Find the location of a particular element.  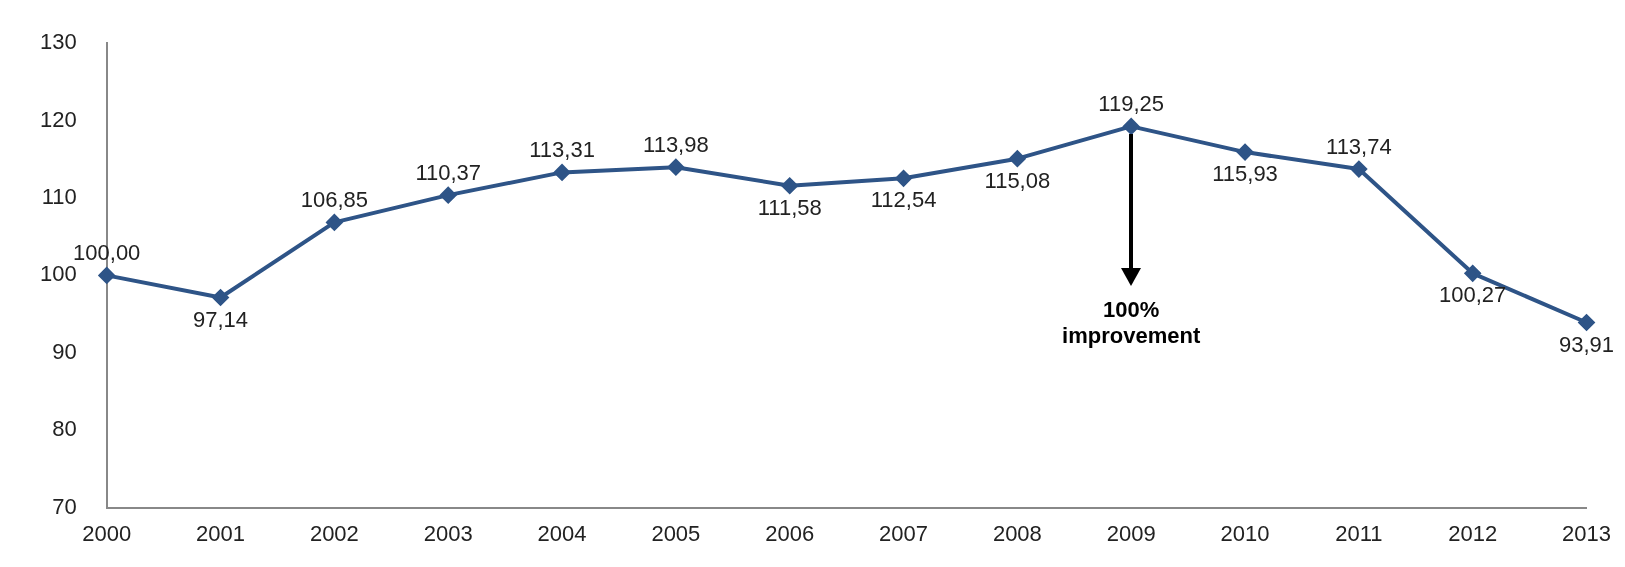

annotation: 100% improvement is located at coordinates (1131, 323).